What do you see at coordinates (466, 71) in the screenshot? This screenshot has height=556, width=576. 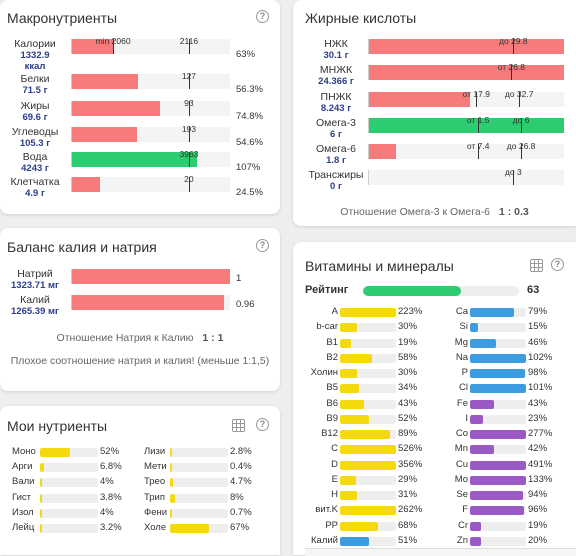 I see `fat-bar: от 26.8` at bounding box center [466, 71].